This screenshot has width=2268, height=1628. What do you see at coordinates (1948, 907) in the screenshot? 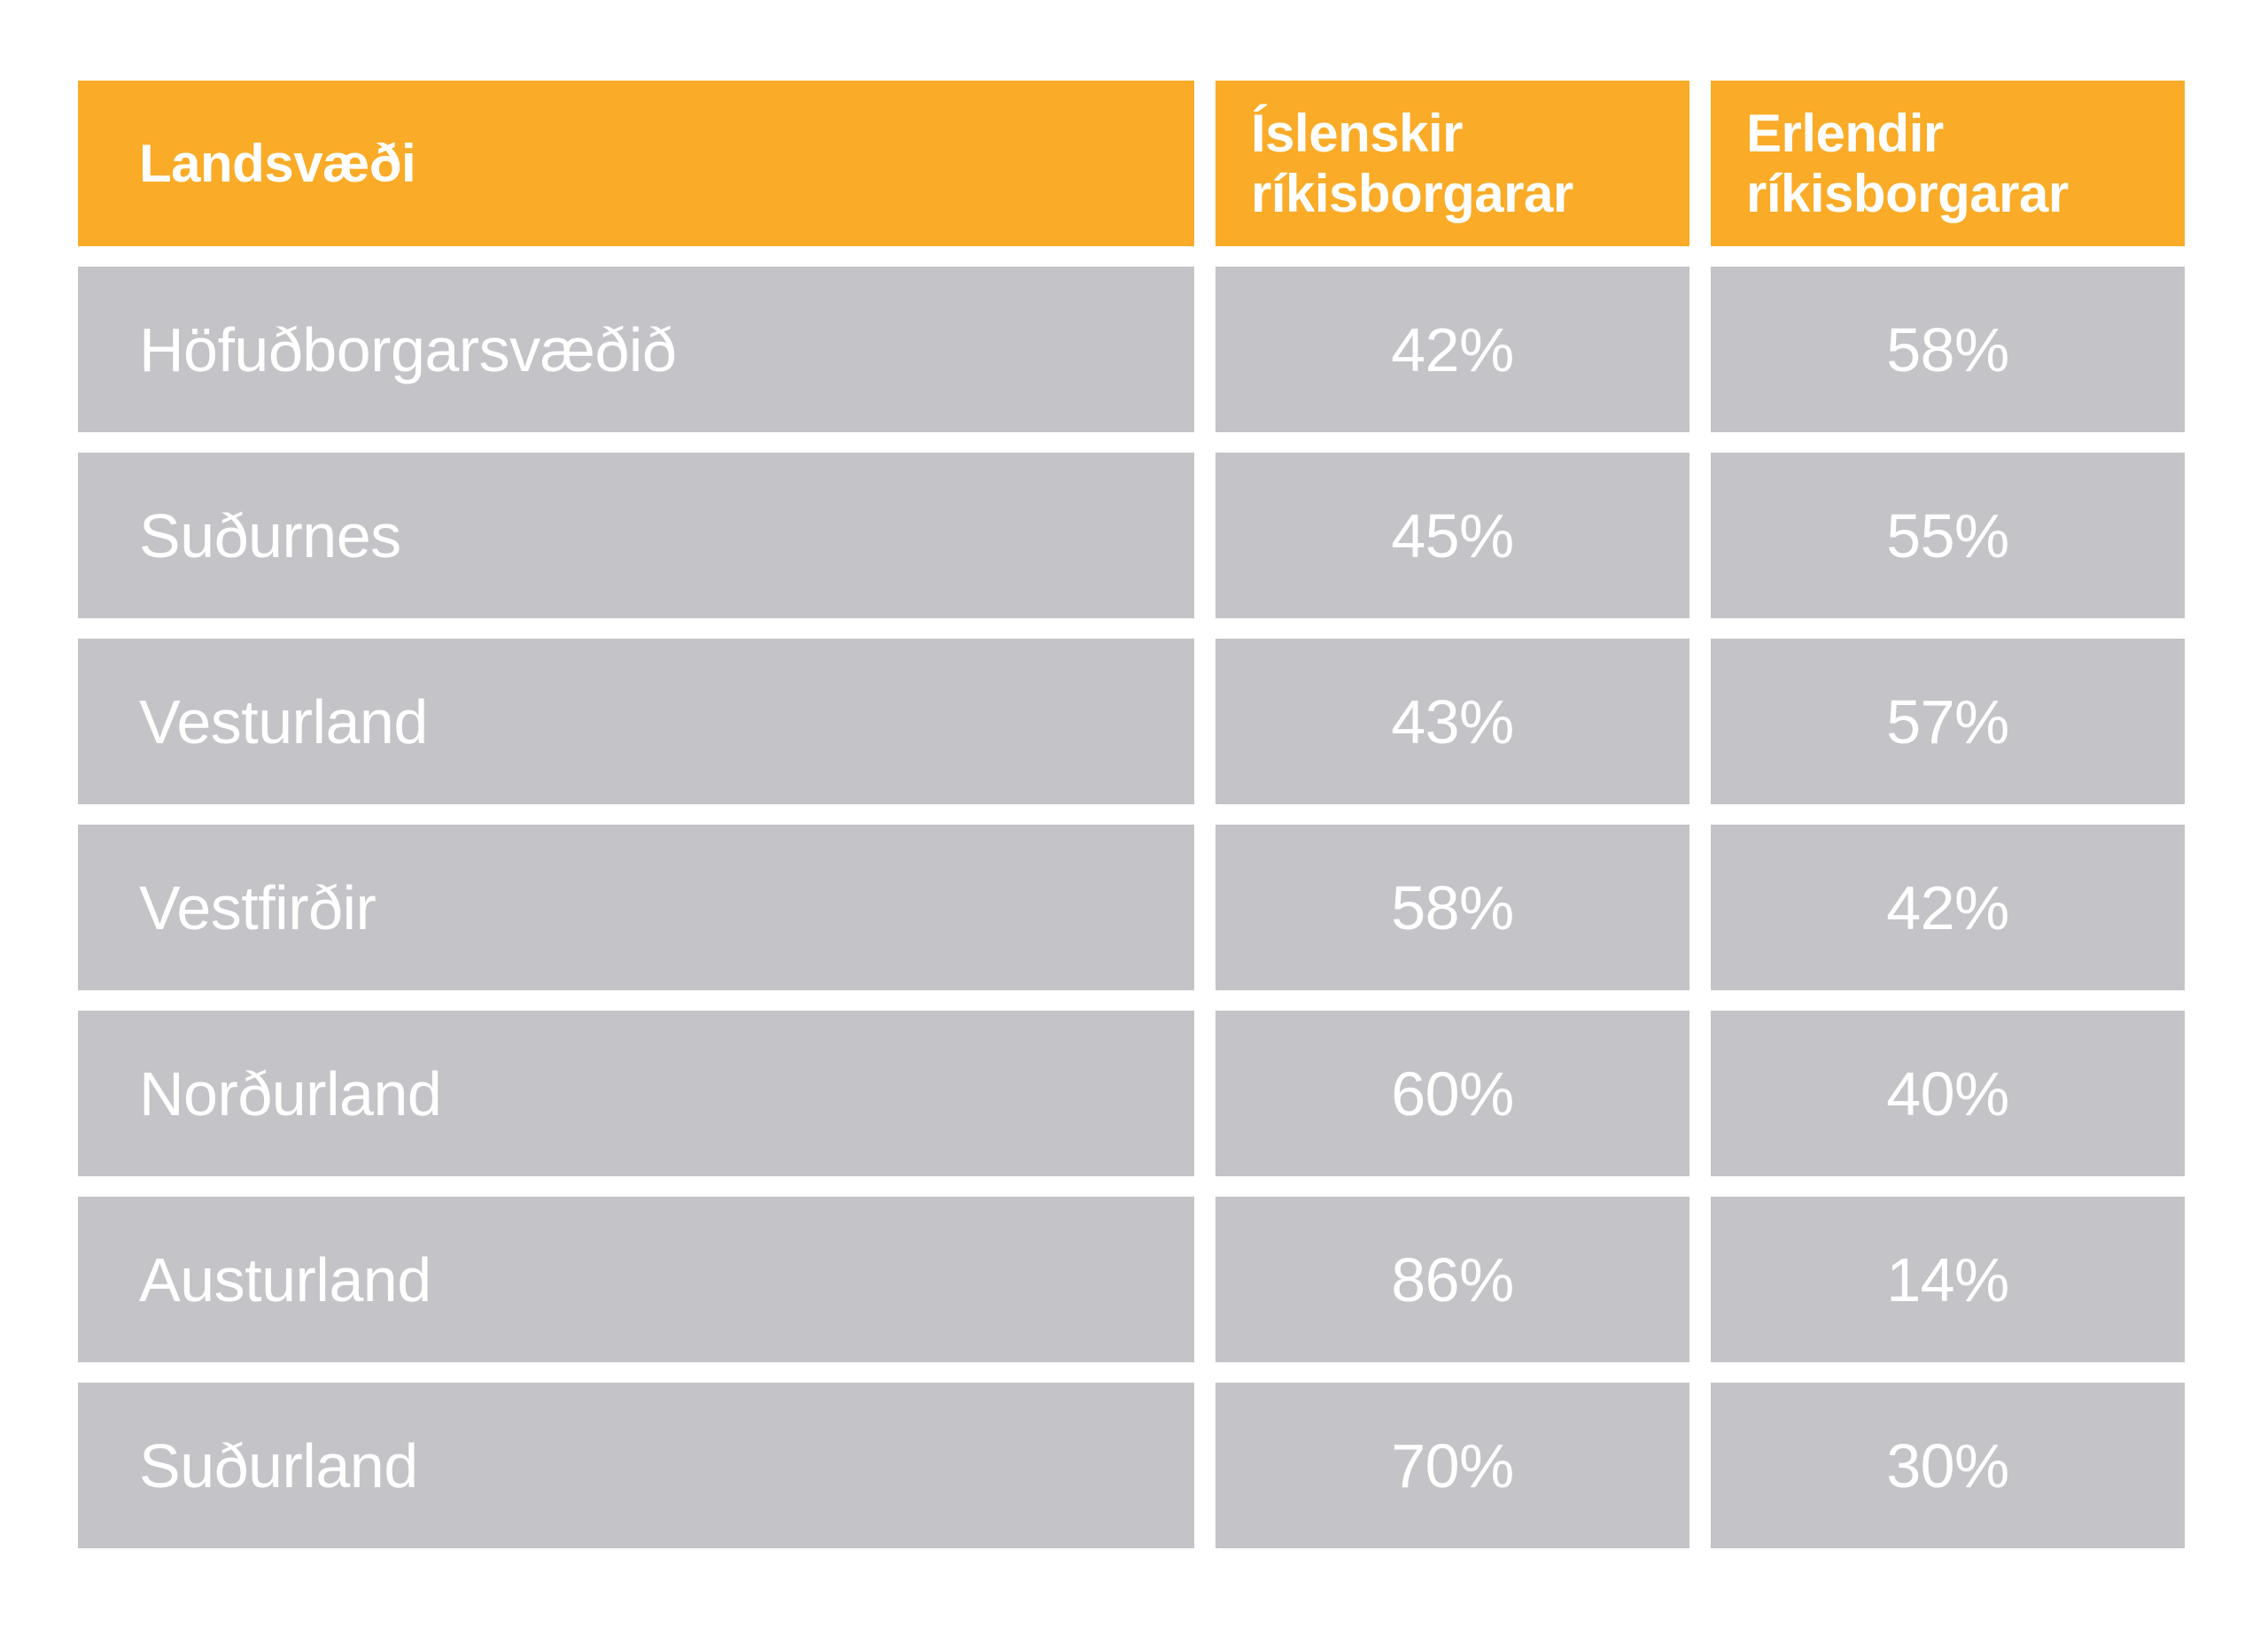
I see `erlendir-value-cell: 42%` at bounding box center [1948, 907].